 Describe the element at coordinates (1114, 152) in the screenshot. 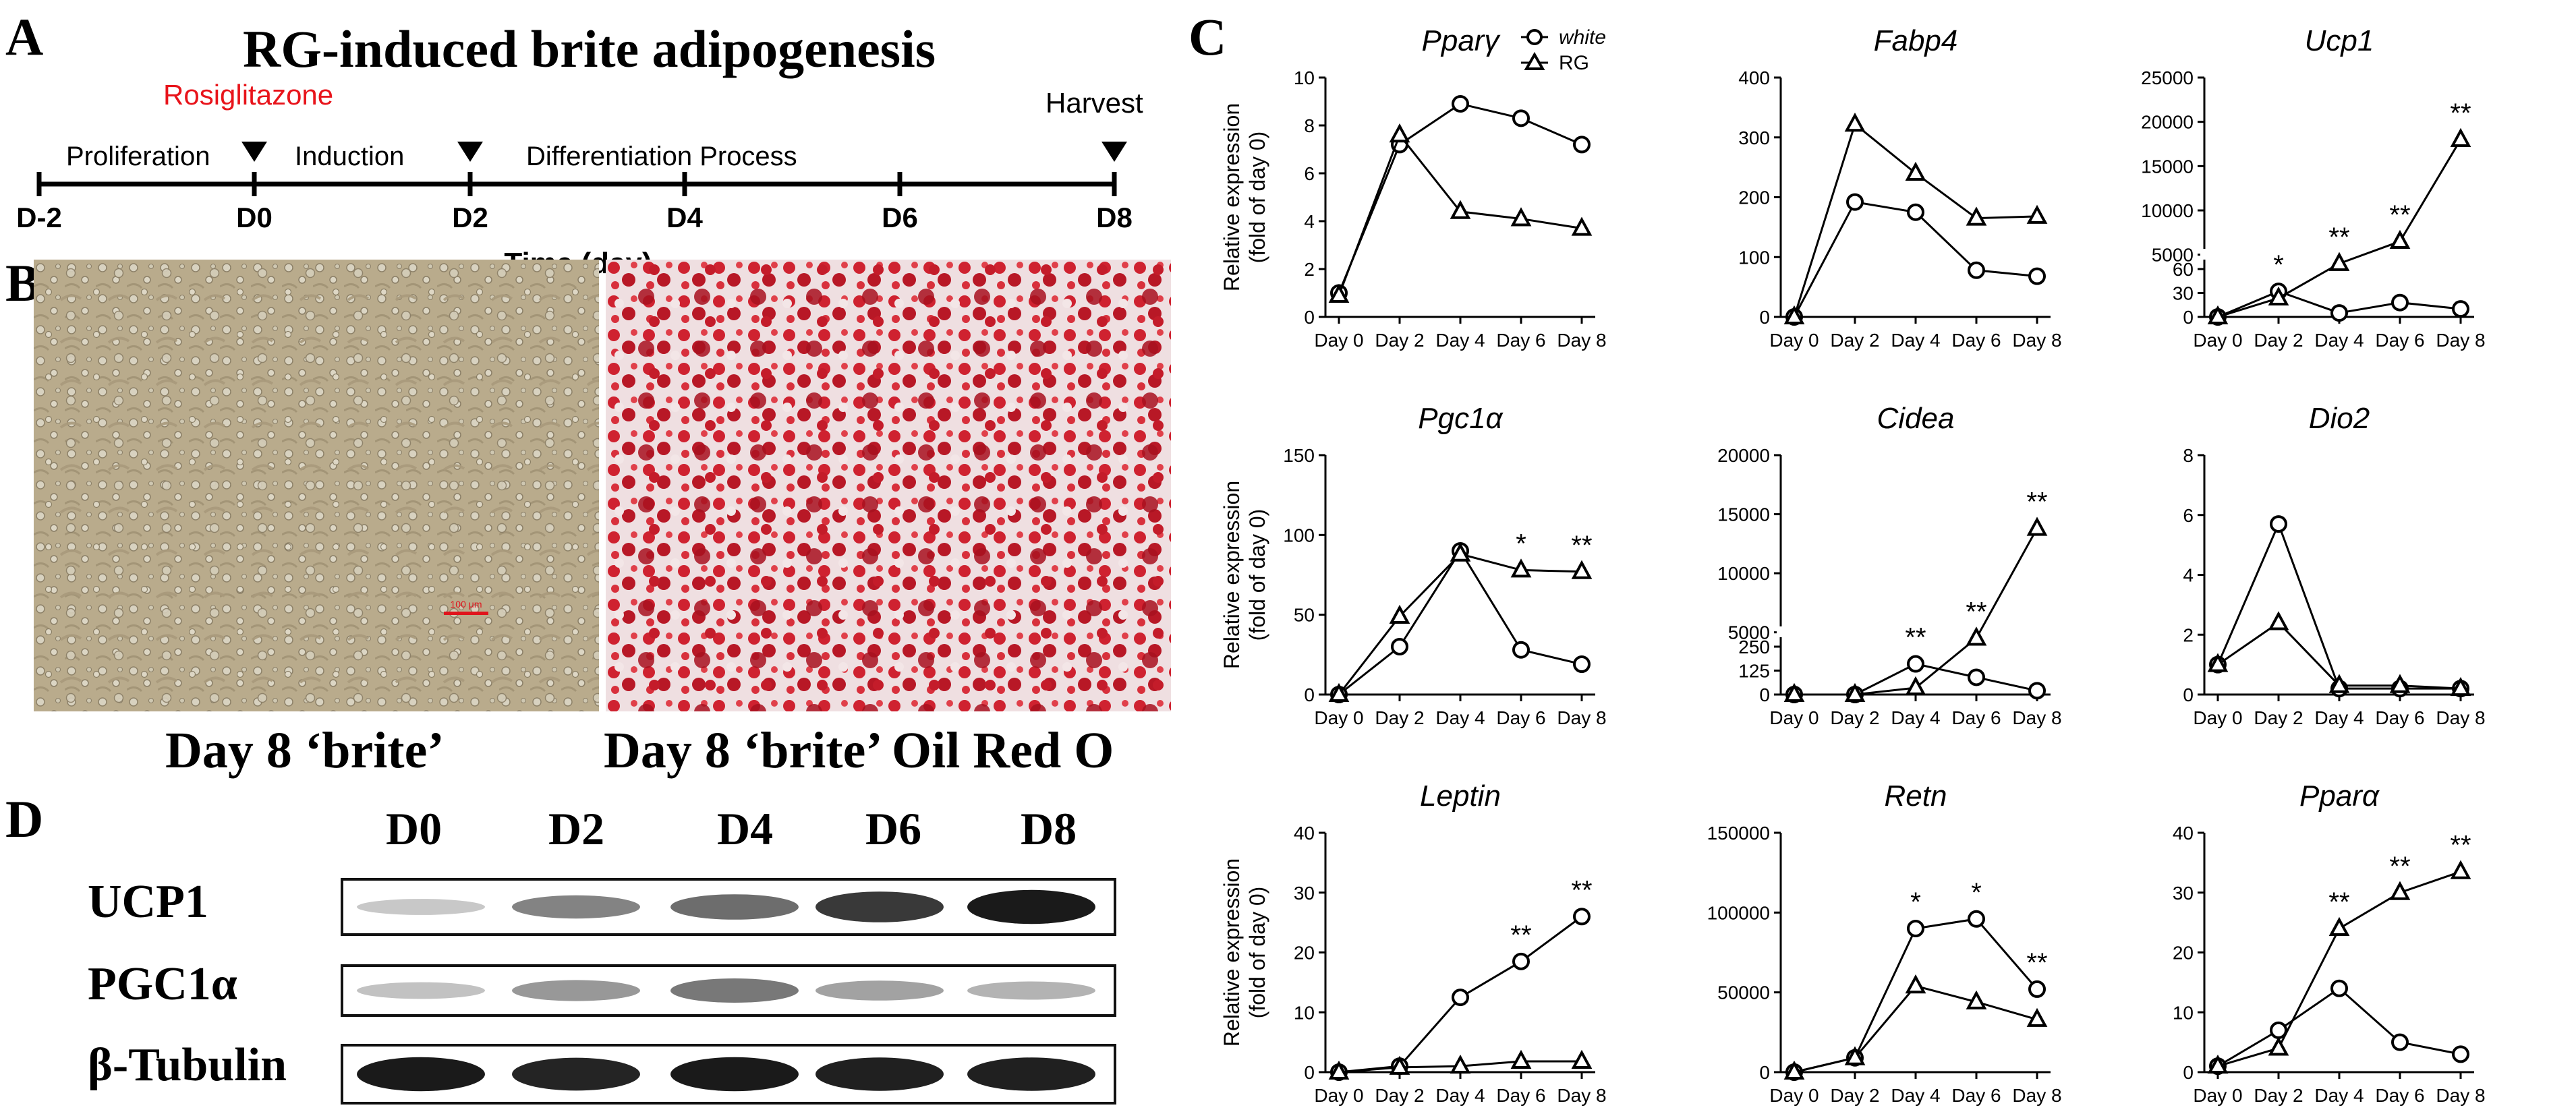

I see `arrowhead-harvest` at that location.